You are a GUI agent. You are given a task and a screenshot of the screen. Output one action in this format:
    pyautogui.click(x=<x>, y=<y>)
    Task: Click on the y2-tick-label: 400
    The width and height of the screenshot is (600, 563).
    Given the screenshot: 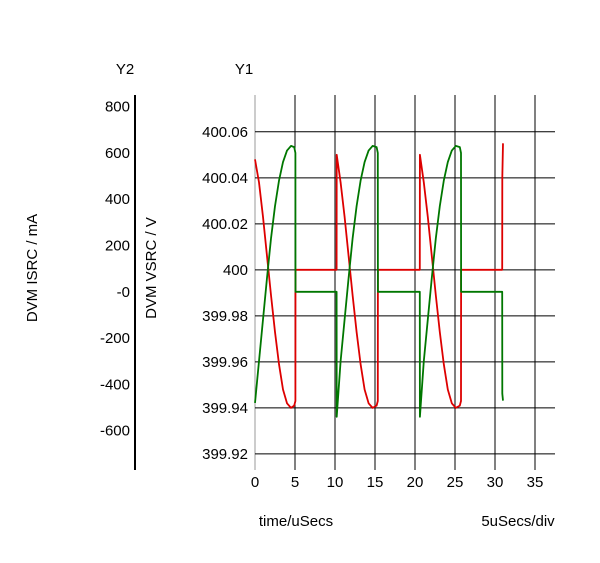 What is the action you would take?
    pyautogui.click(x=117, y=199)
    